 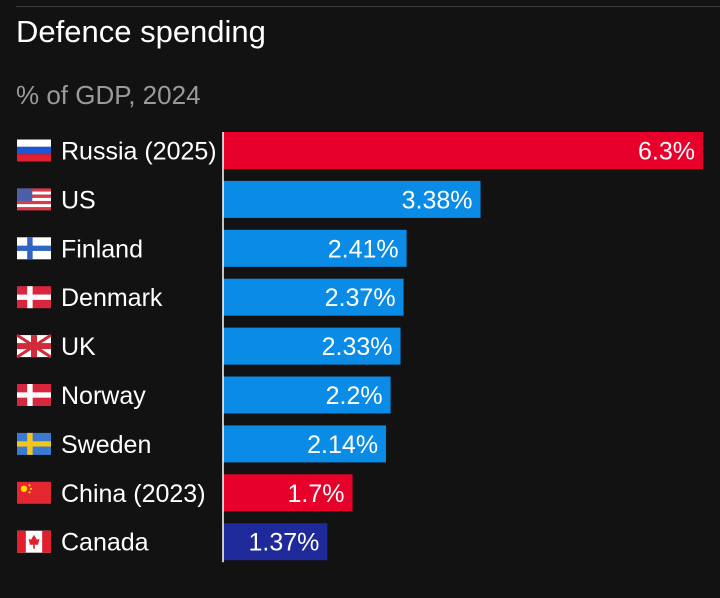 I want to click on denmark-flag-icon, so click(x=34, y=297).